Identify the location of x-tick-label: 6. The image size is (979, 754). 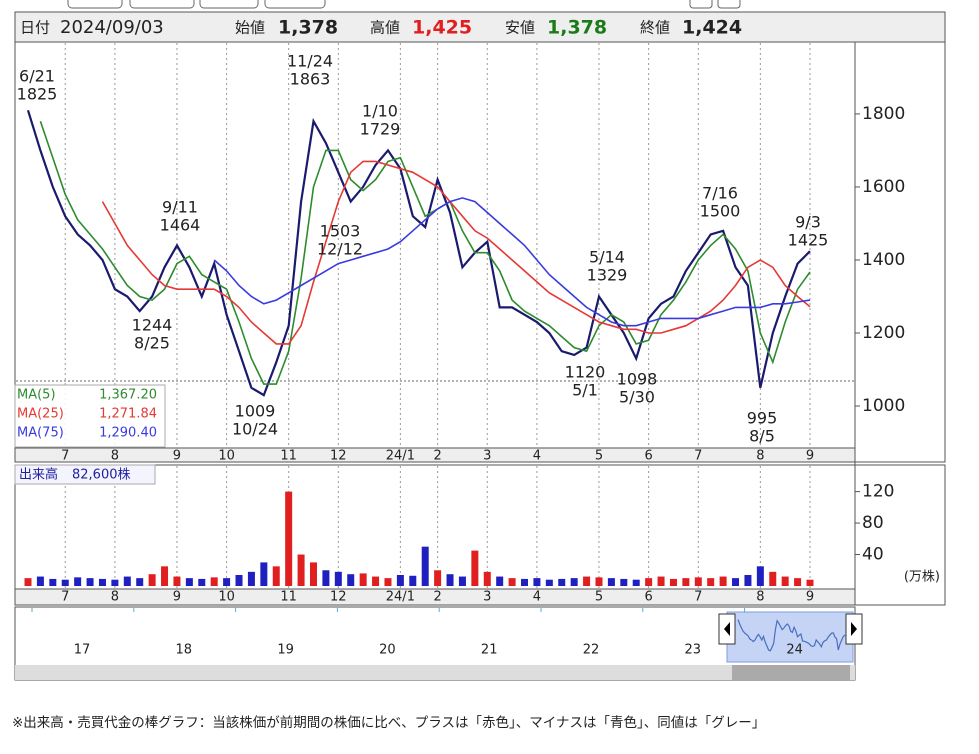
(648, 456).